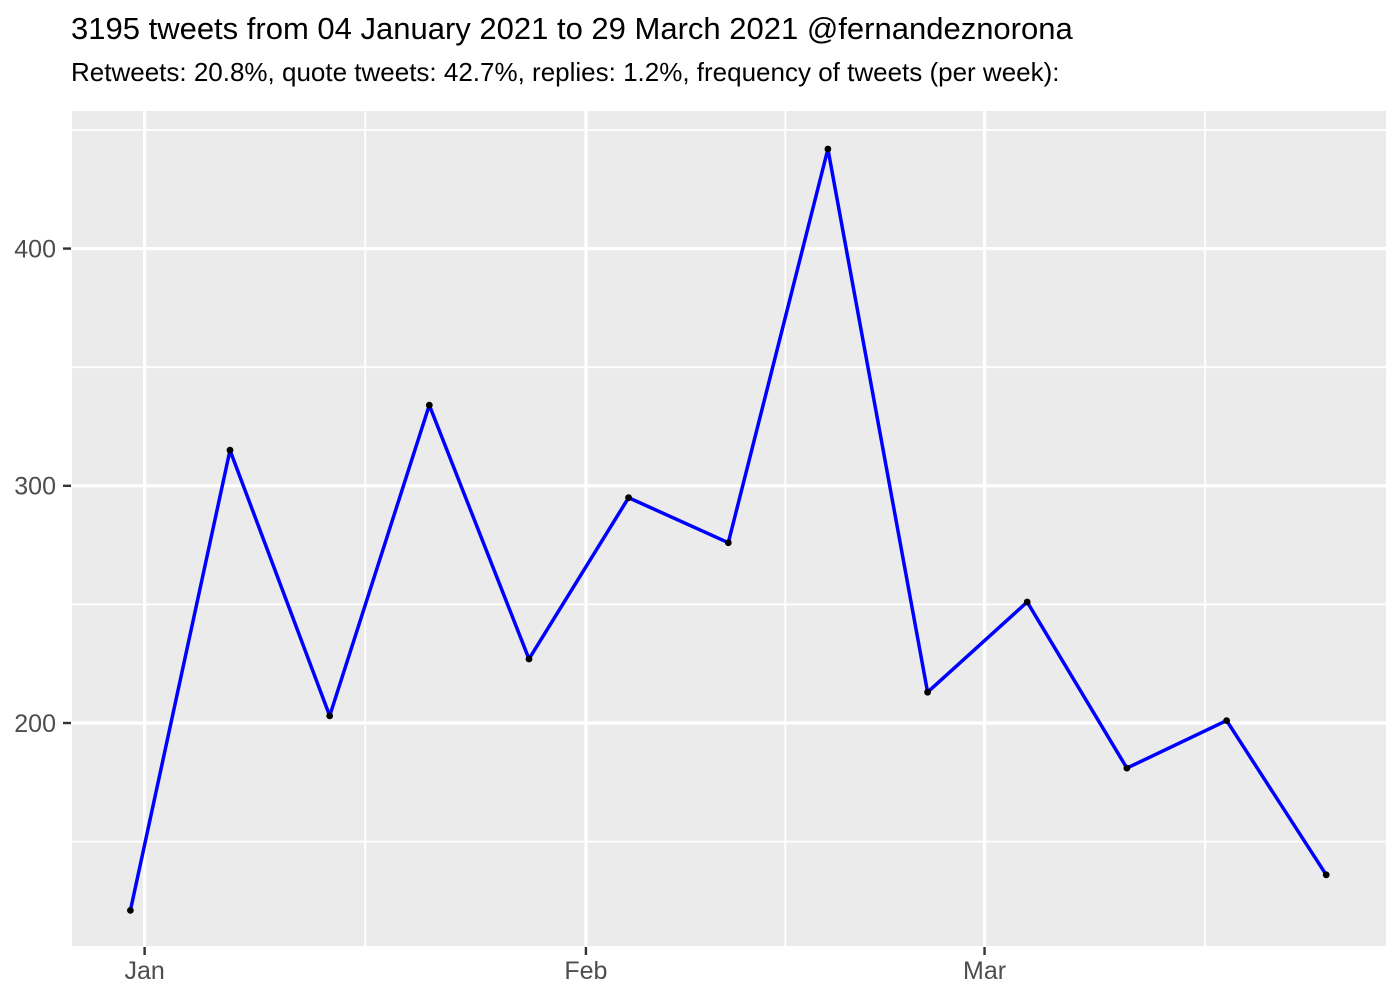  Describe the element at coordinates (144, 971) in the screenshot. I see `x-axis-tick-label: Jan` at that location.